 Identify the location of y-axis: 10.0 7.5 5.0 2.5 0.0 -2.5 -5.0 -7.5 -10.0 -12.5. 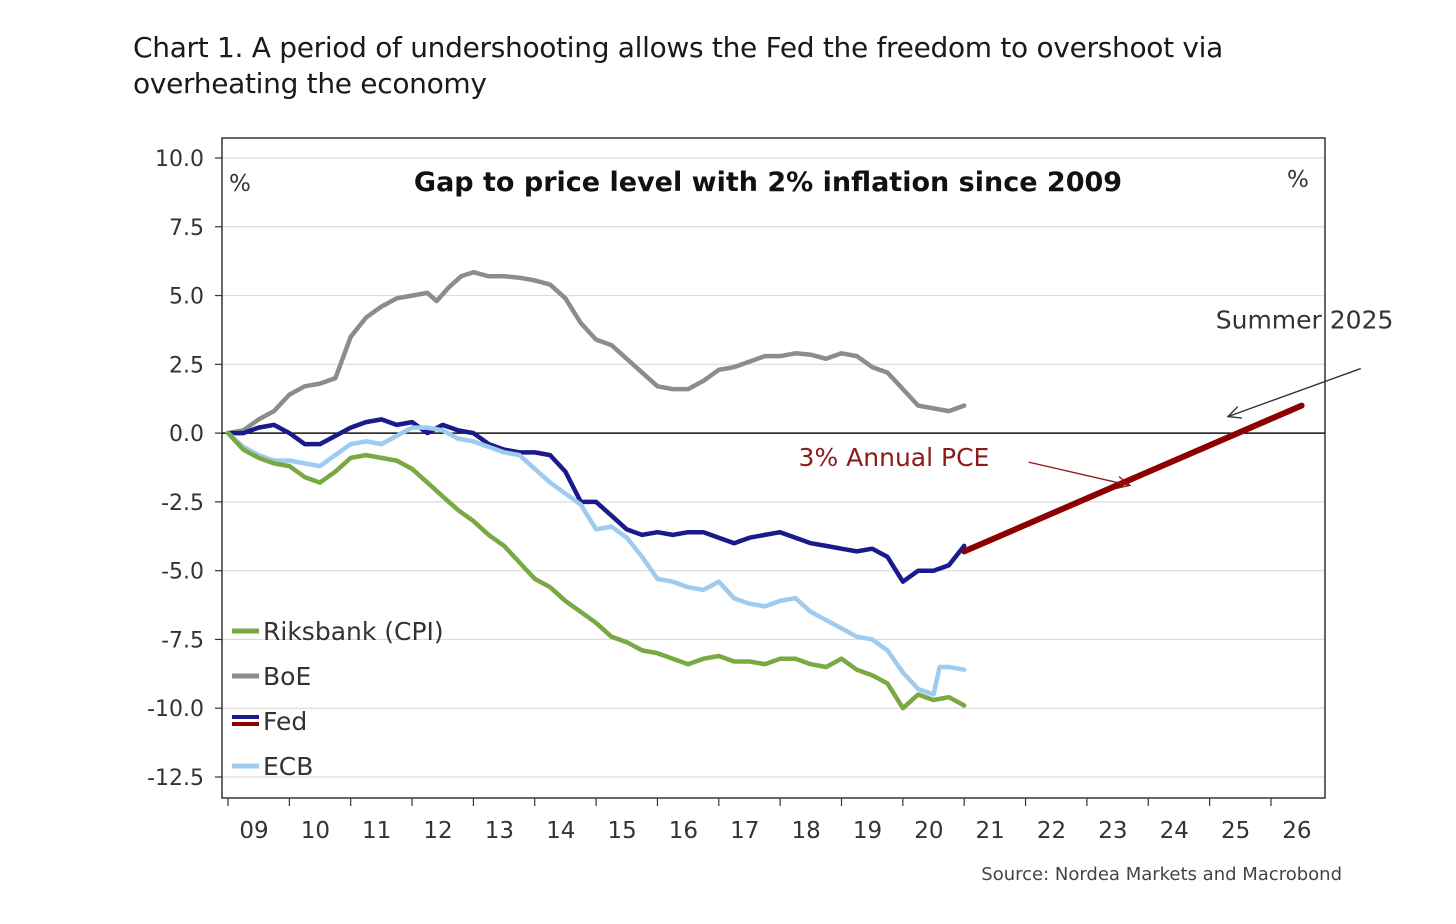
(184, 469).